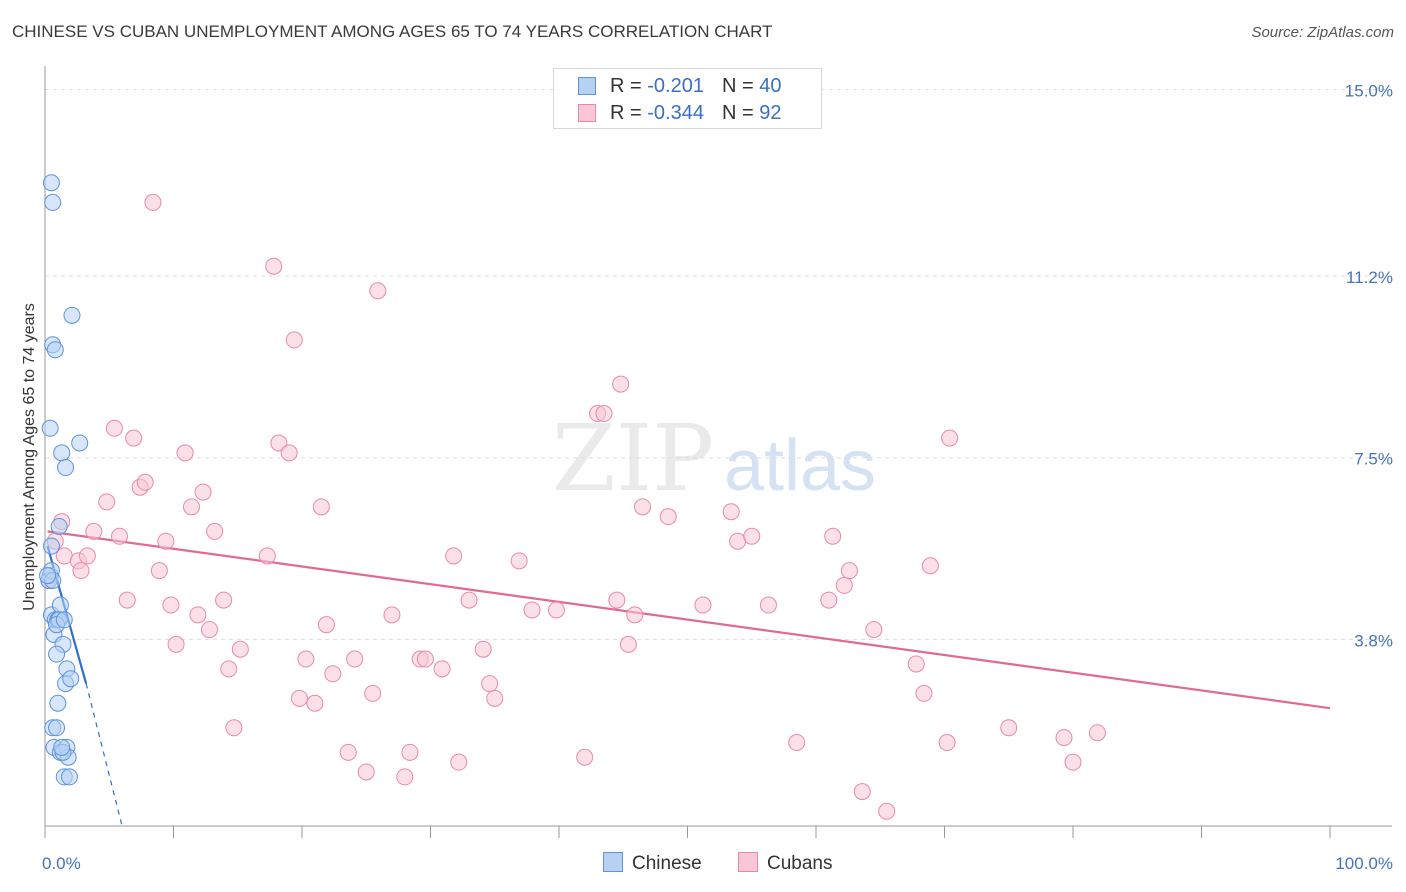 Image resolution: width=1406 pixels, height=892 pixels. What do you see at coordinates (1369, 277) in the screenshot?
I see `y-tick-label: 11.2%` at bounding box center [1369, 277].